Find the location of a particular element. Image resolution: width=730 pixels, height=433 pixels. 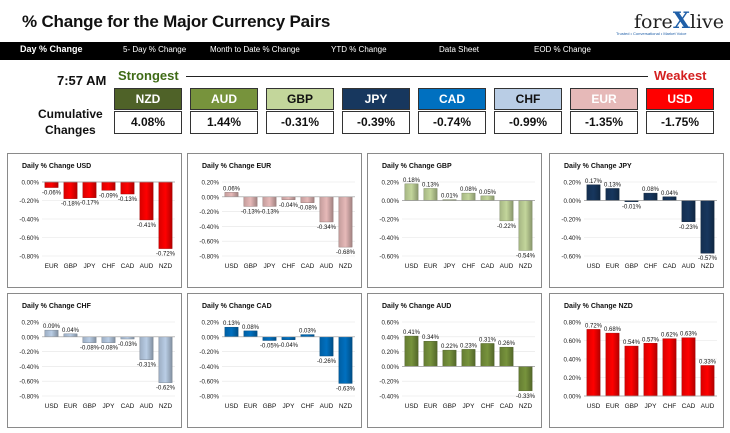

tab-5-day-change: 5- Day % Change is located at coordinates (155, 49).